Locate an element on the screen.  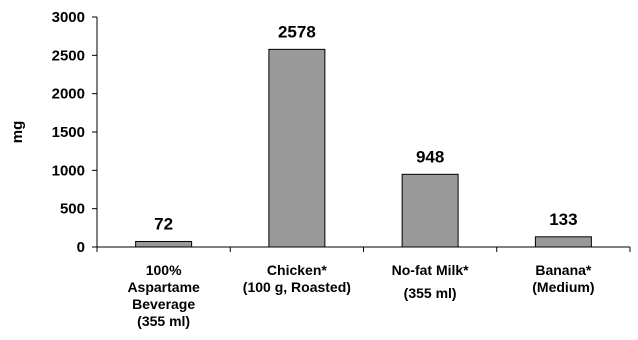
y-tick-label: 500 is located at coordinates (72, 209).